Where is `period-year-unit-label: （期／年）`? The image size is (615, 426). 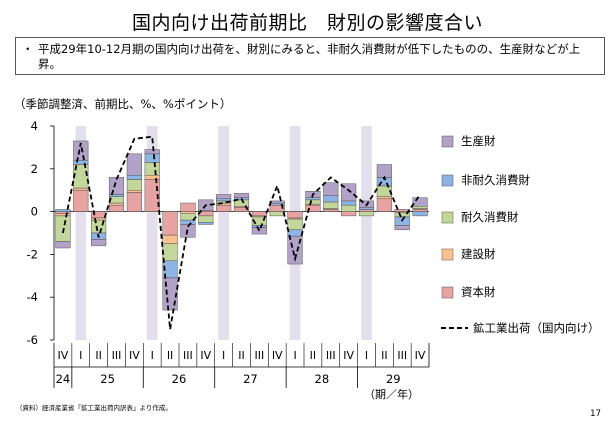
period-year-unit-label: （期／年） is located at coordinates (391, 394).